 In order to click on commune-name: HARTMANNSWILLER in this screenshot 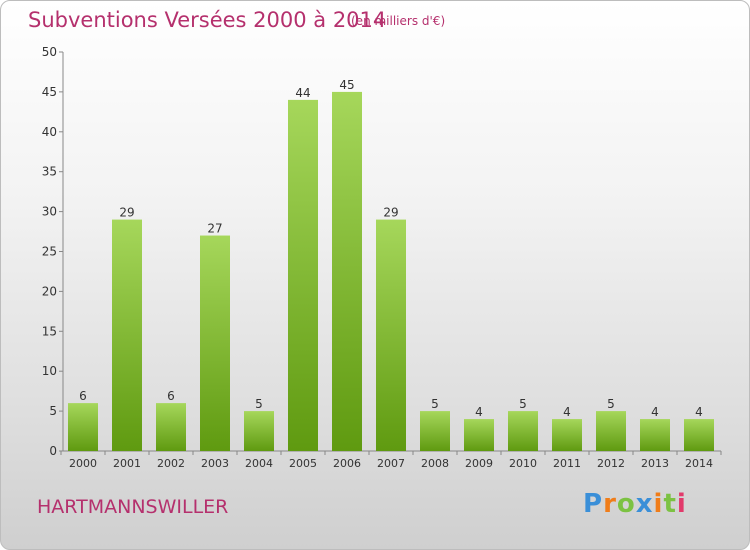, I will do `click(133, 507)`.